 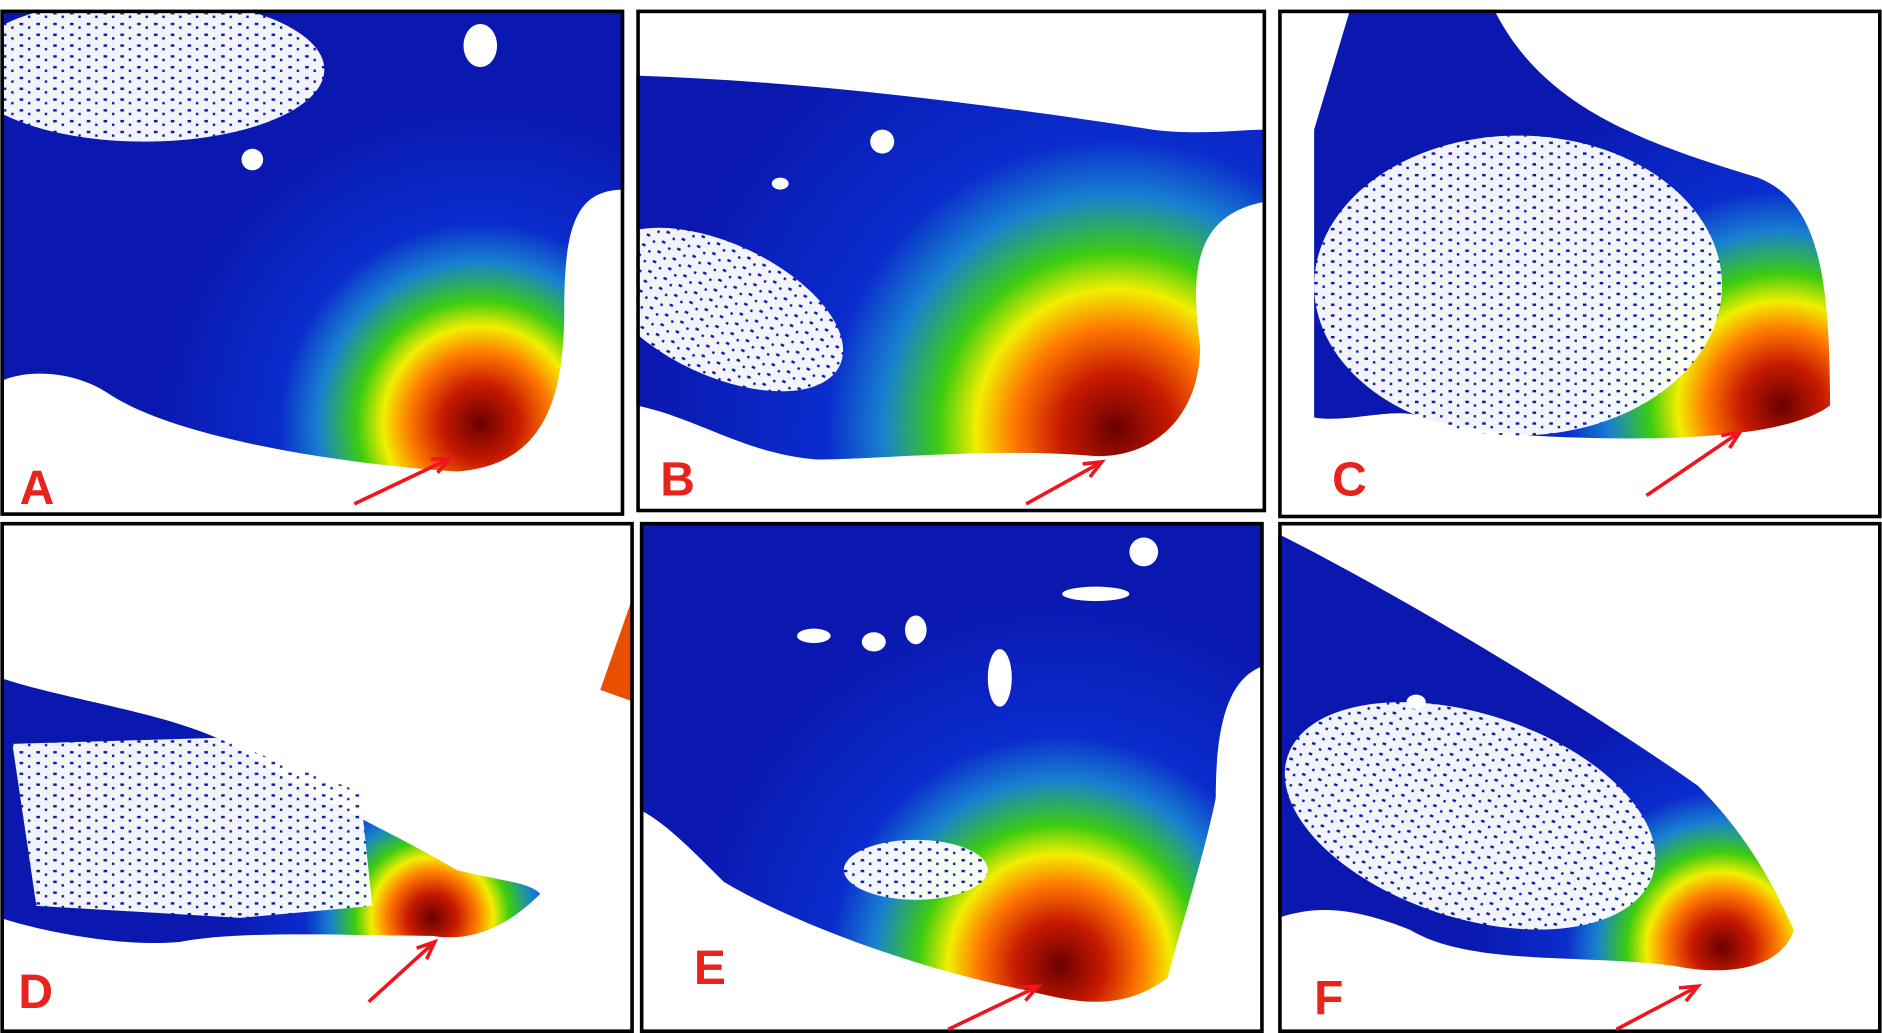 What do you see at coordinates (37, 488) in the screenshot?
I see `panel-label: A` at bounding box center [37, 488].